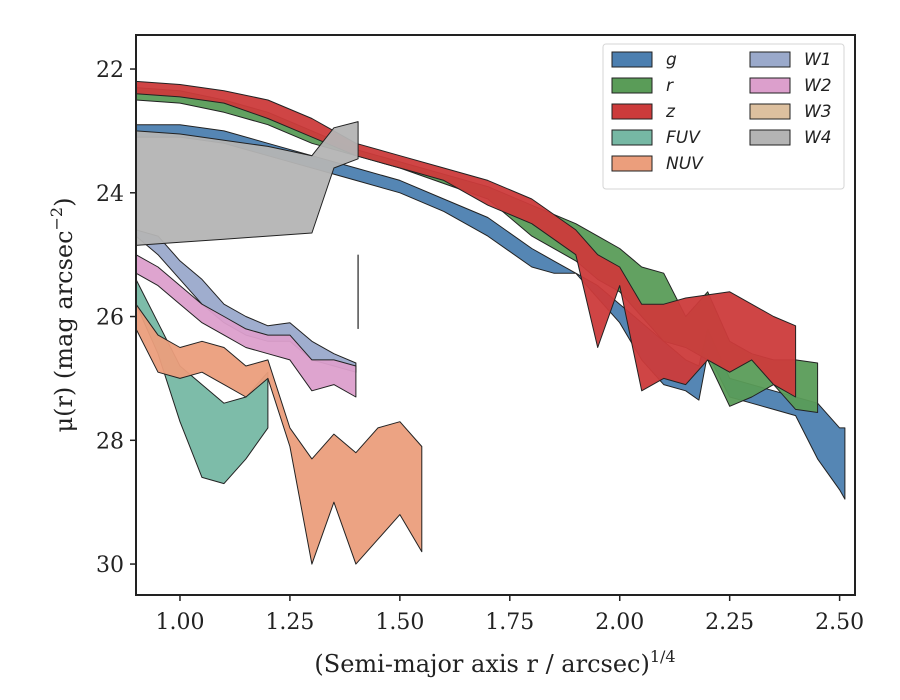  What do you see at coordinates (770, 111) in the screenshot?
I see `legend-swatch-w3` at bounding box center [770, 111].